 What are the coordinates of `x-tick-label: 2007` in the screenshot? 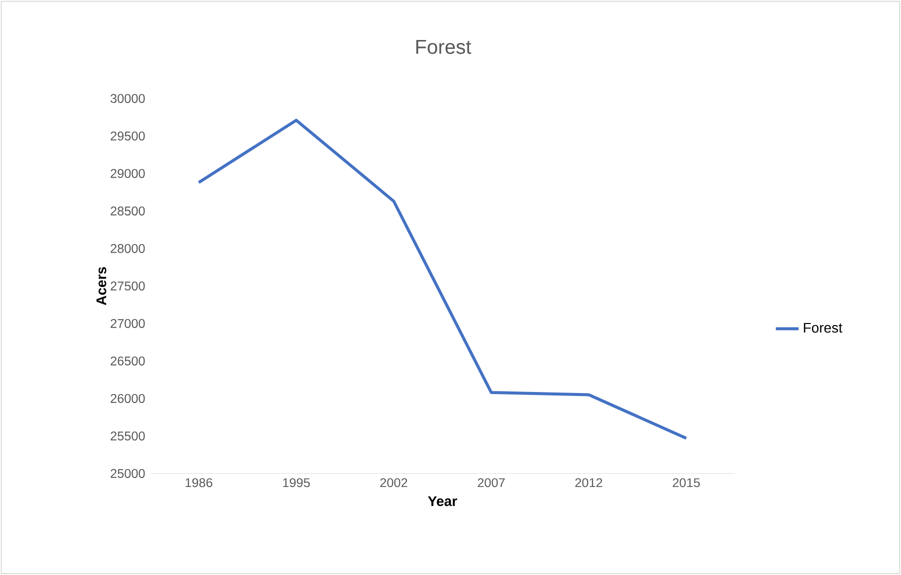 It's located at (491, 483).